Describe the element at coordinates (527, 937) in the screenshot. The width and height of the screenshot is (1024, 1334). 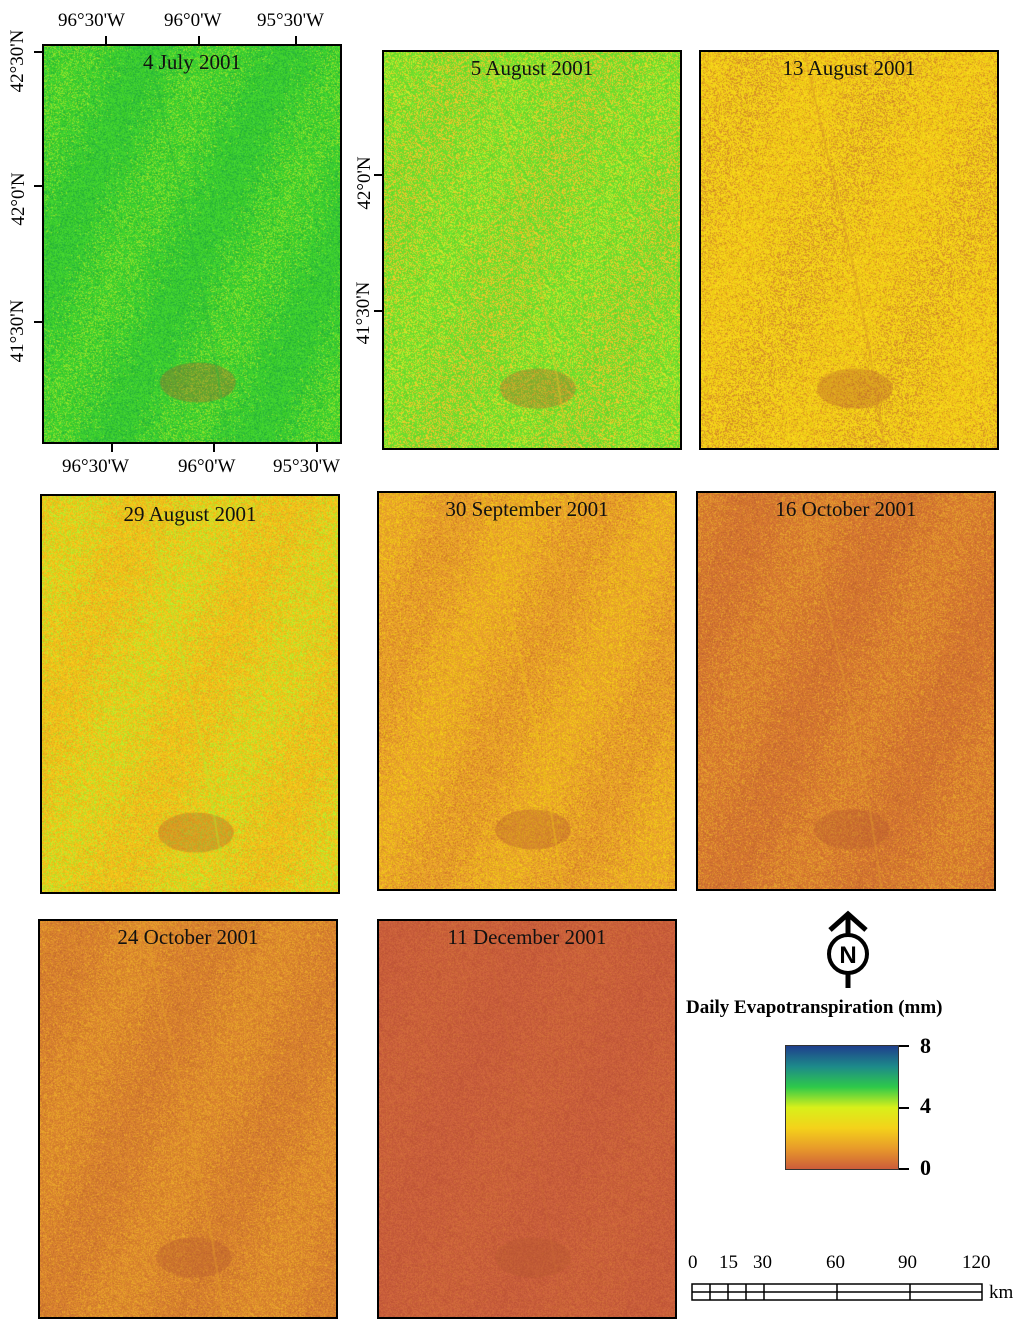
I see `panel-title: 11 December 2001` at that location.